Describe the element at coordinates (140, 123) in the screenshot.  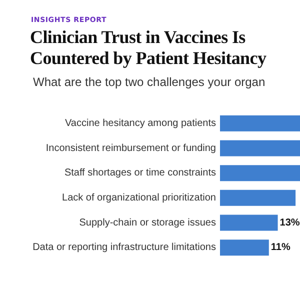
I see `y-tick-label: Vaccine hesitancy among patients` at that location.